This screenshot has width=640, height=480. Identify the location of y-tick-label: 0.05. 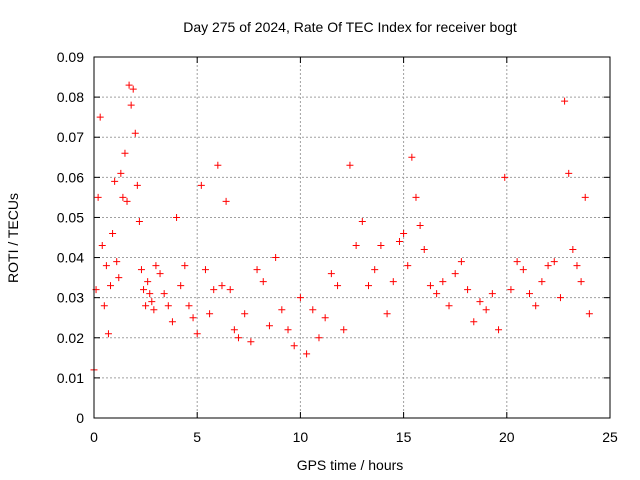
(70, 217).